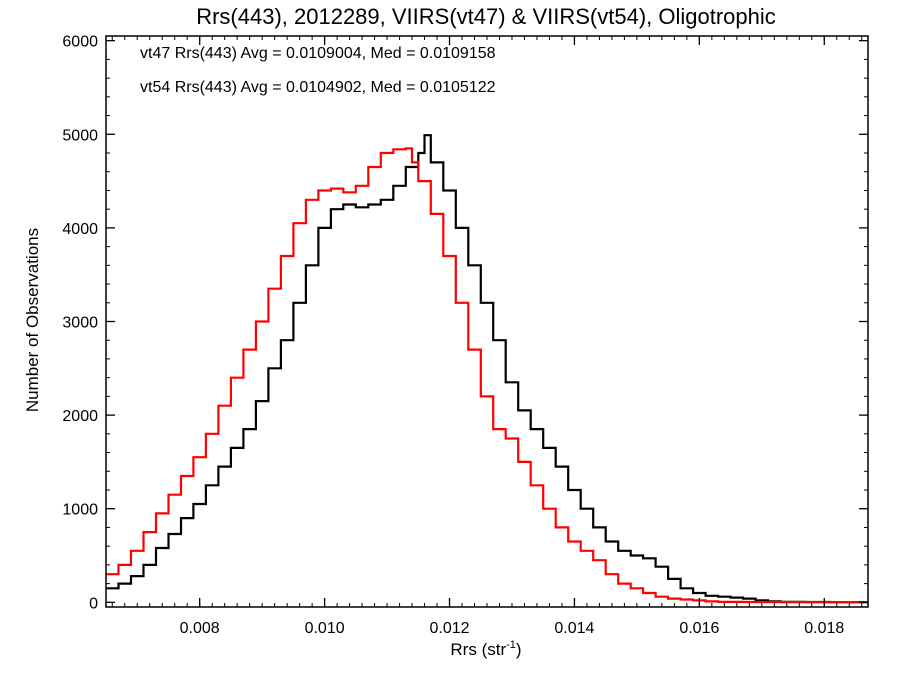 This screenshot has width=900, height=675. Describe the element at coordinates (574, 628) in the screenshot. I see `x-tick-label: 0.014` at that location.